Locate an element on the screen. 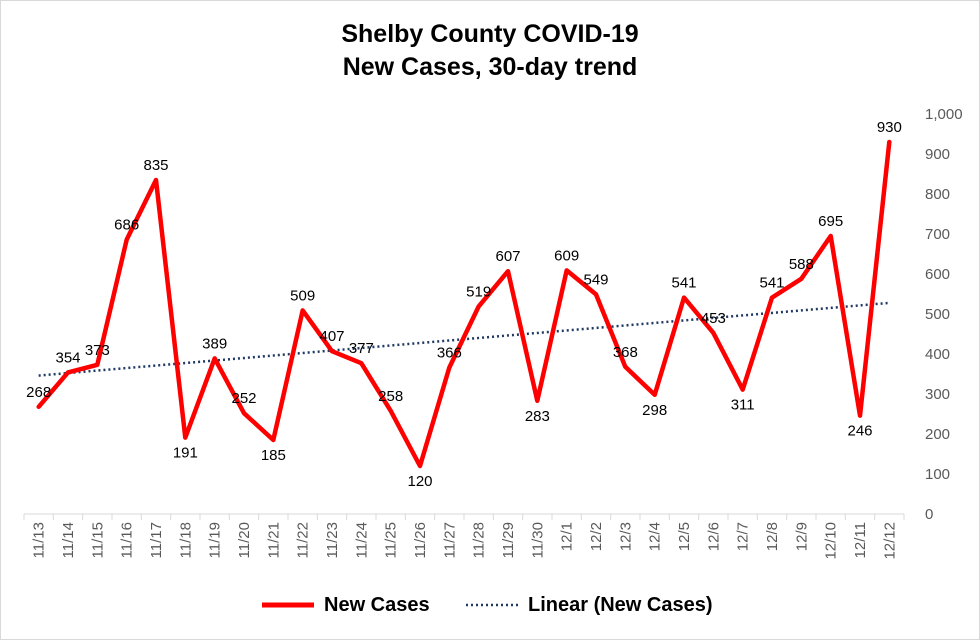 This screenshot has width=980, height=640. data-label: 695 is located at coordinates (830, 221).